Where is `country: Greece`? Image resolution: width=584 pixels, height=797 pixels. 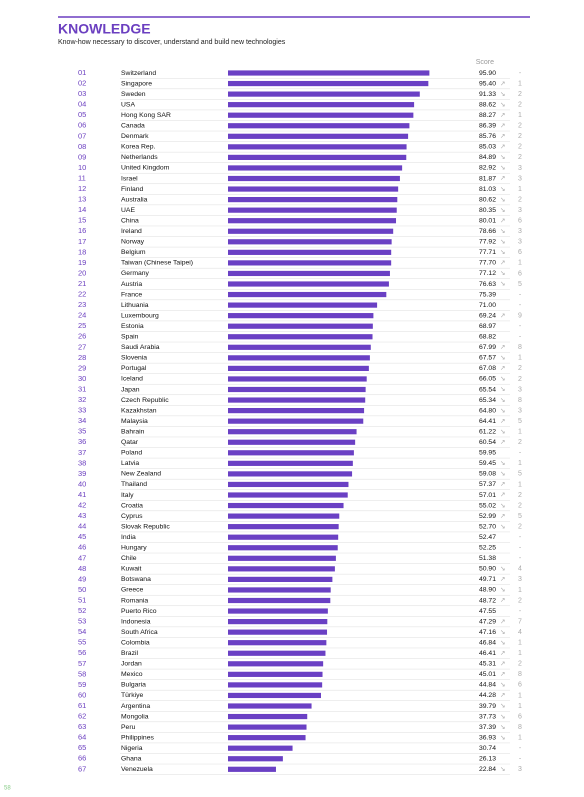
country: Greece is located at coordinates (132, 590).